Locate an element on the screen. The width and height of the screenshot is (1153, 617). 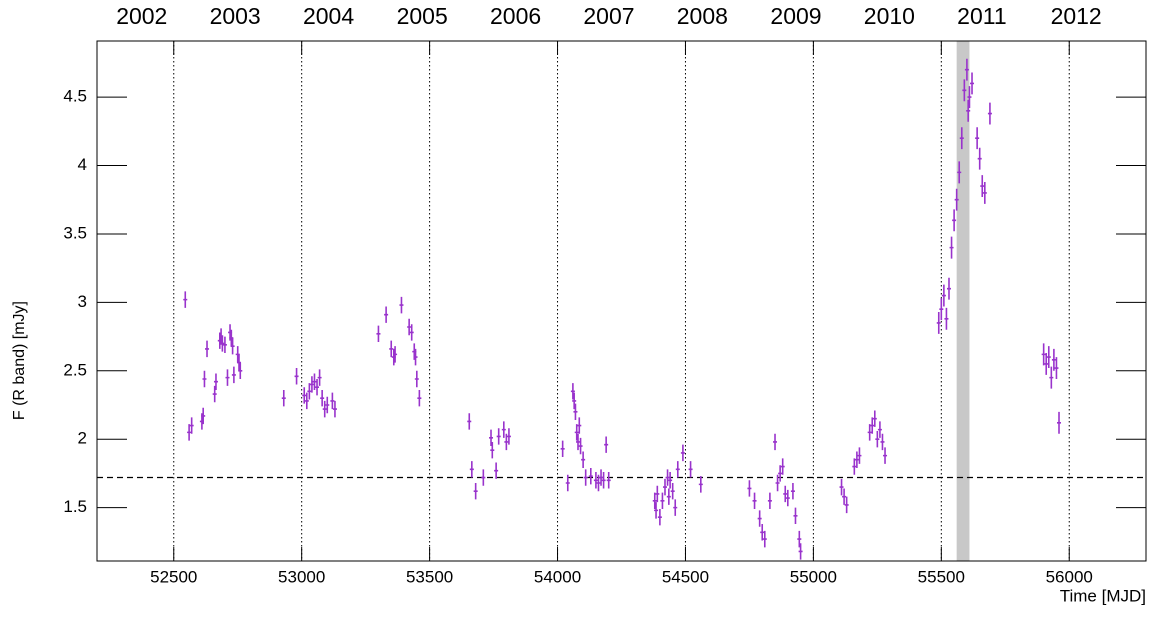
x-tick-label: 52500 is located at coordinates (173, 576).